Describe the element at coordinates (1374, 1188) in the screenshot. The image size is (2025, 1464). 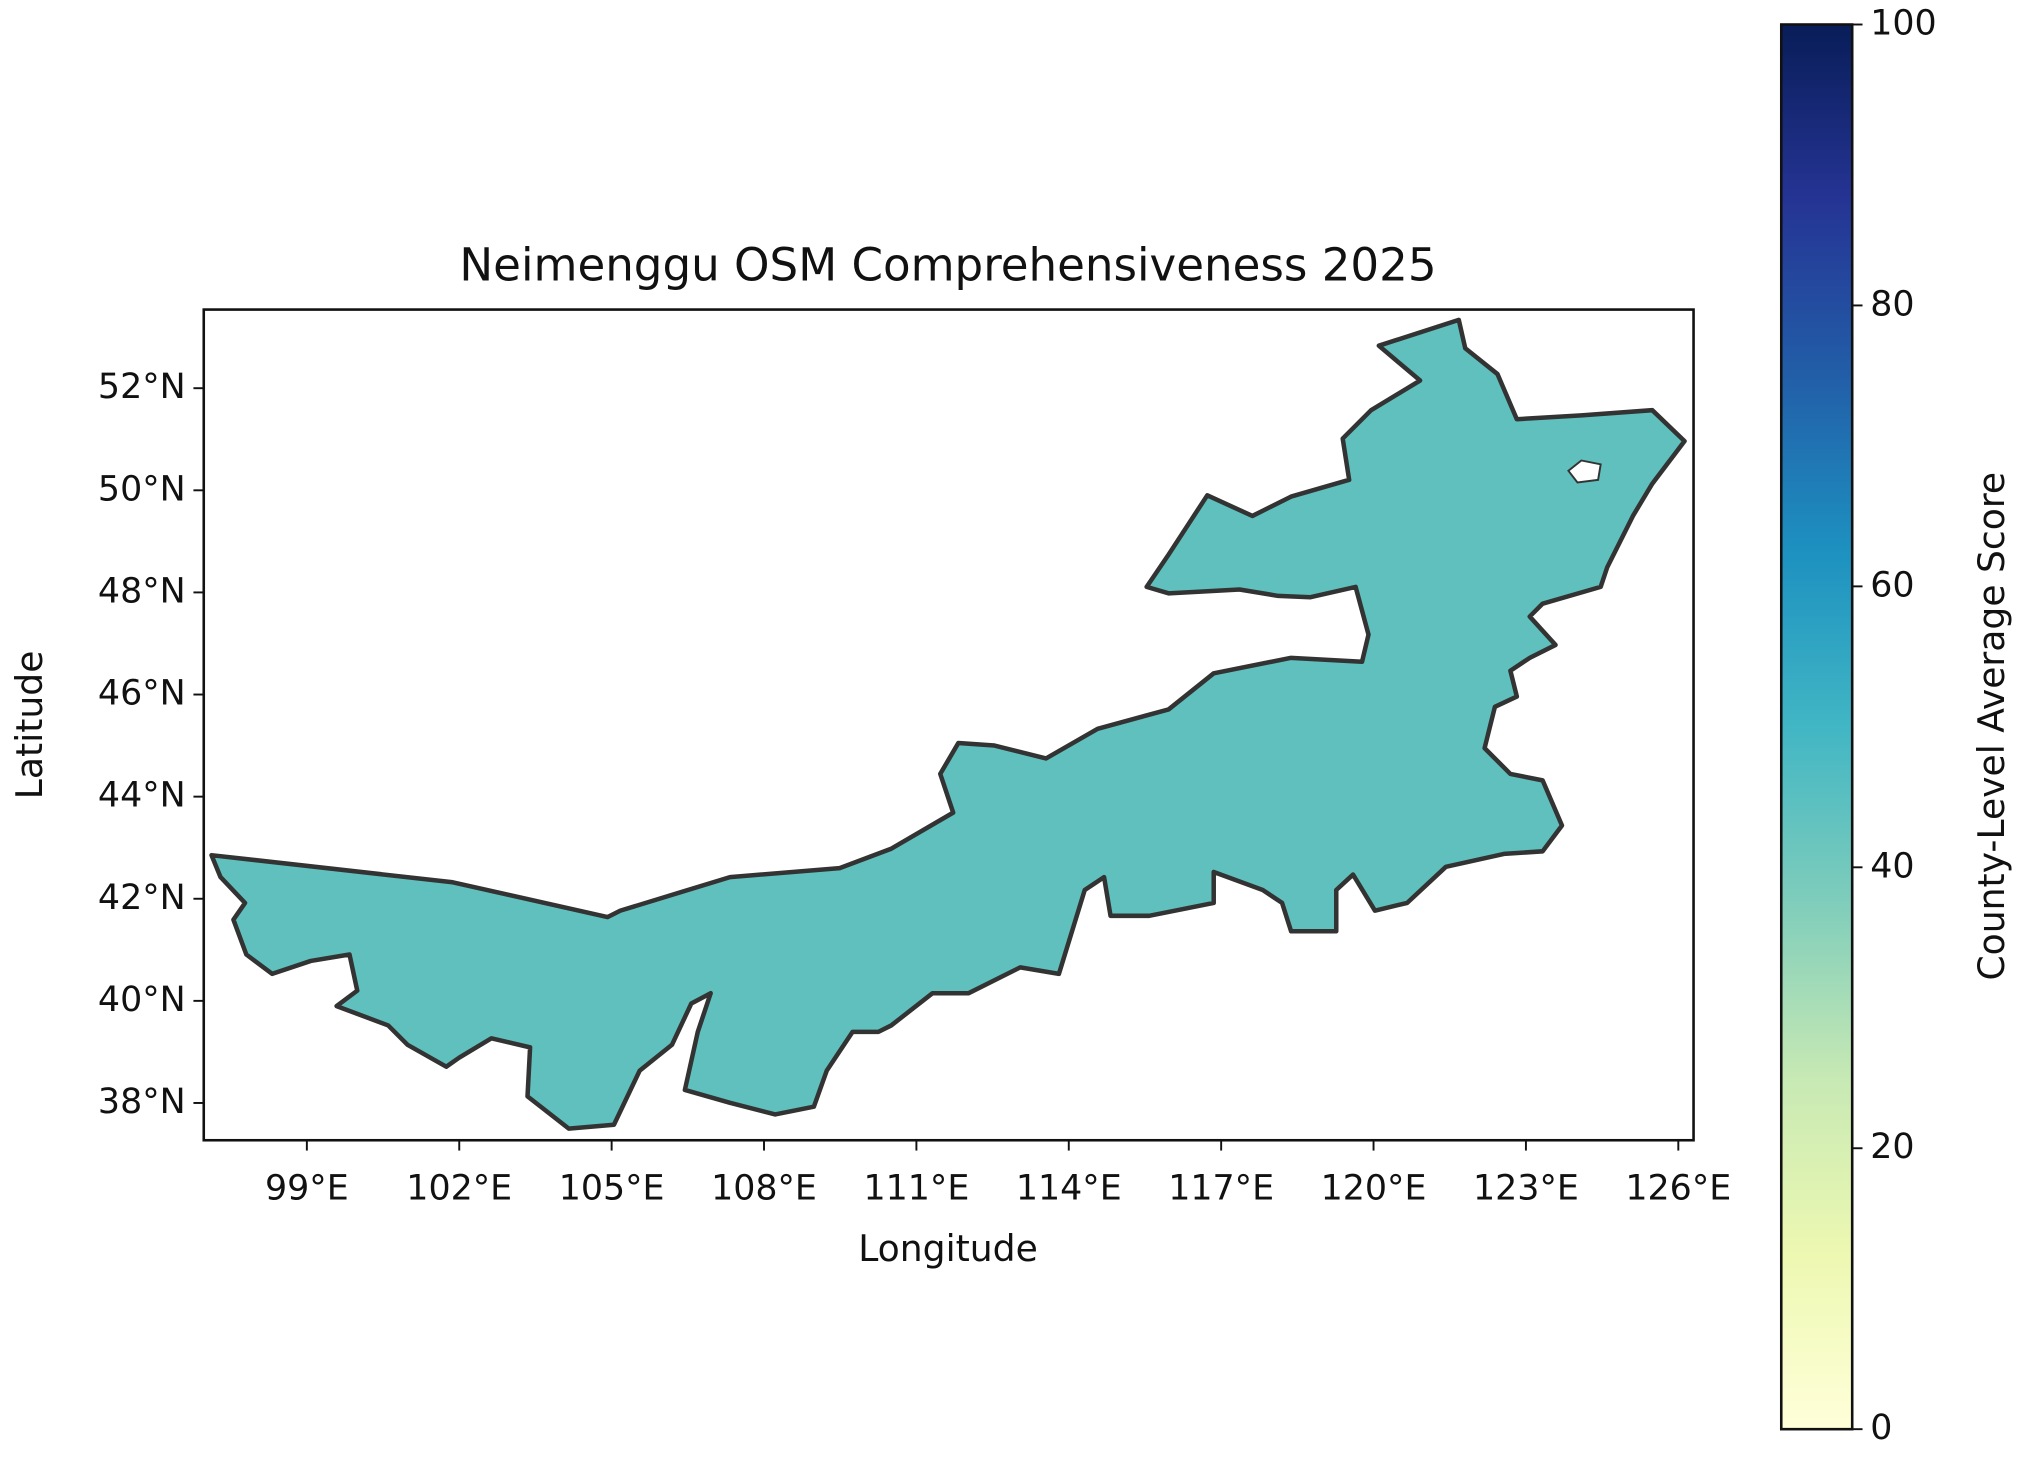
I see `x-tick-label: 120°E` at that location.